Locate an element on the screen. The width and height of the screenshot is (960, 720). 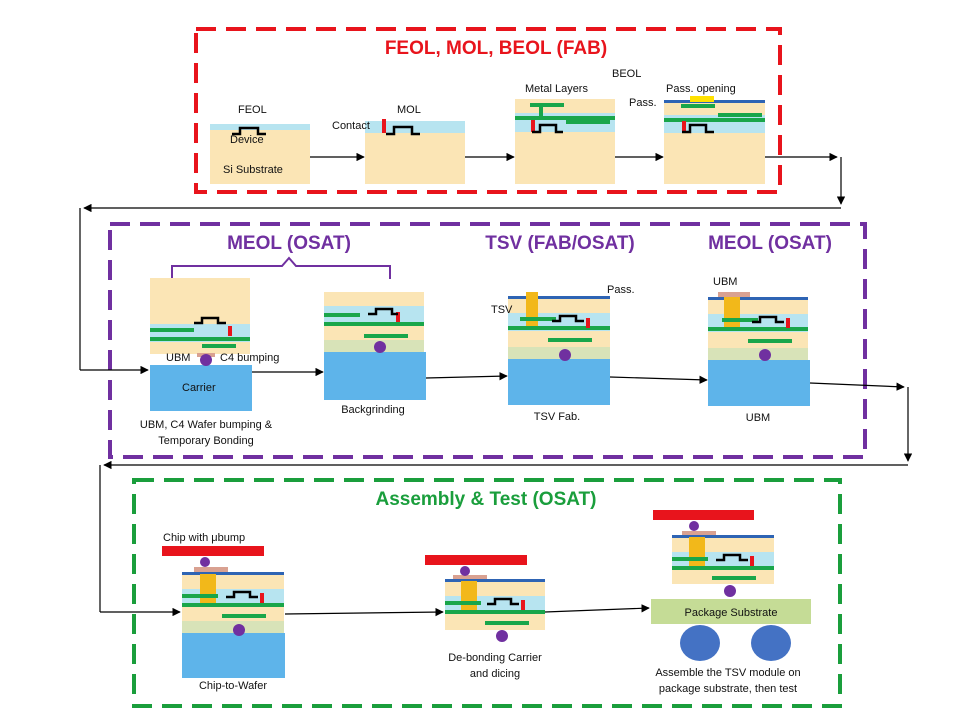
pass-opening-label: Pass. opening is located at coordinates (701, 89).